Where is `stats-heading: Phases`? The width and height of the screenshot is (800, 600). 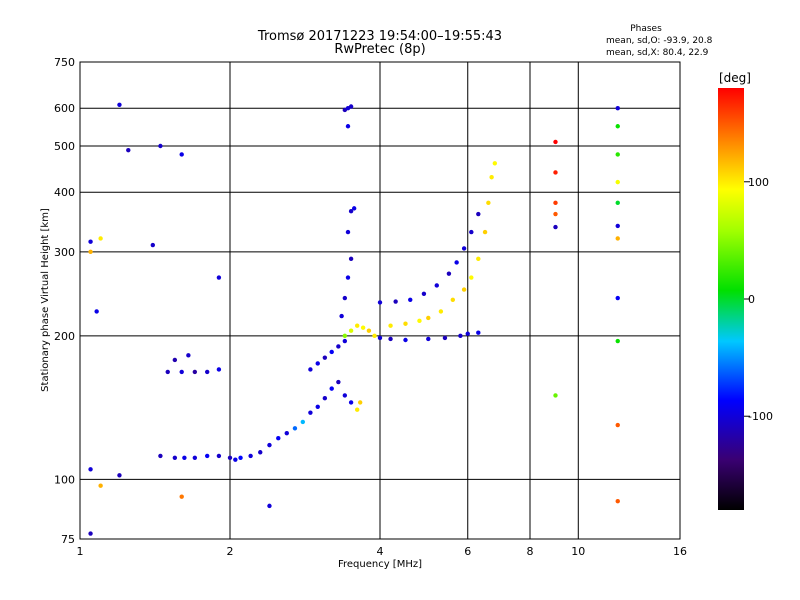
stats-heading: Phases is located at coordinates (646, 29).